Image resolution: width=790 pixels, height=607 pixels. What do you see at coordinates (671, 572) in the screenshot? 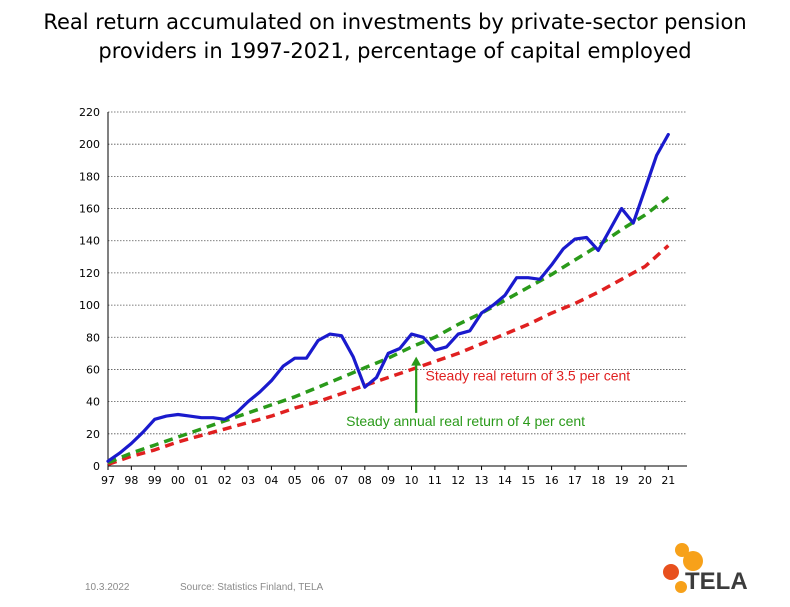
I see `logo-dot-left-icon` at bounding box center [671, 572].